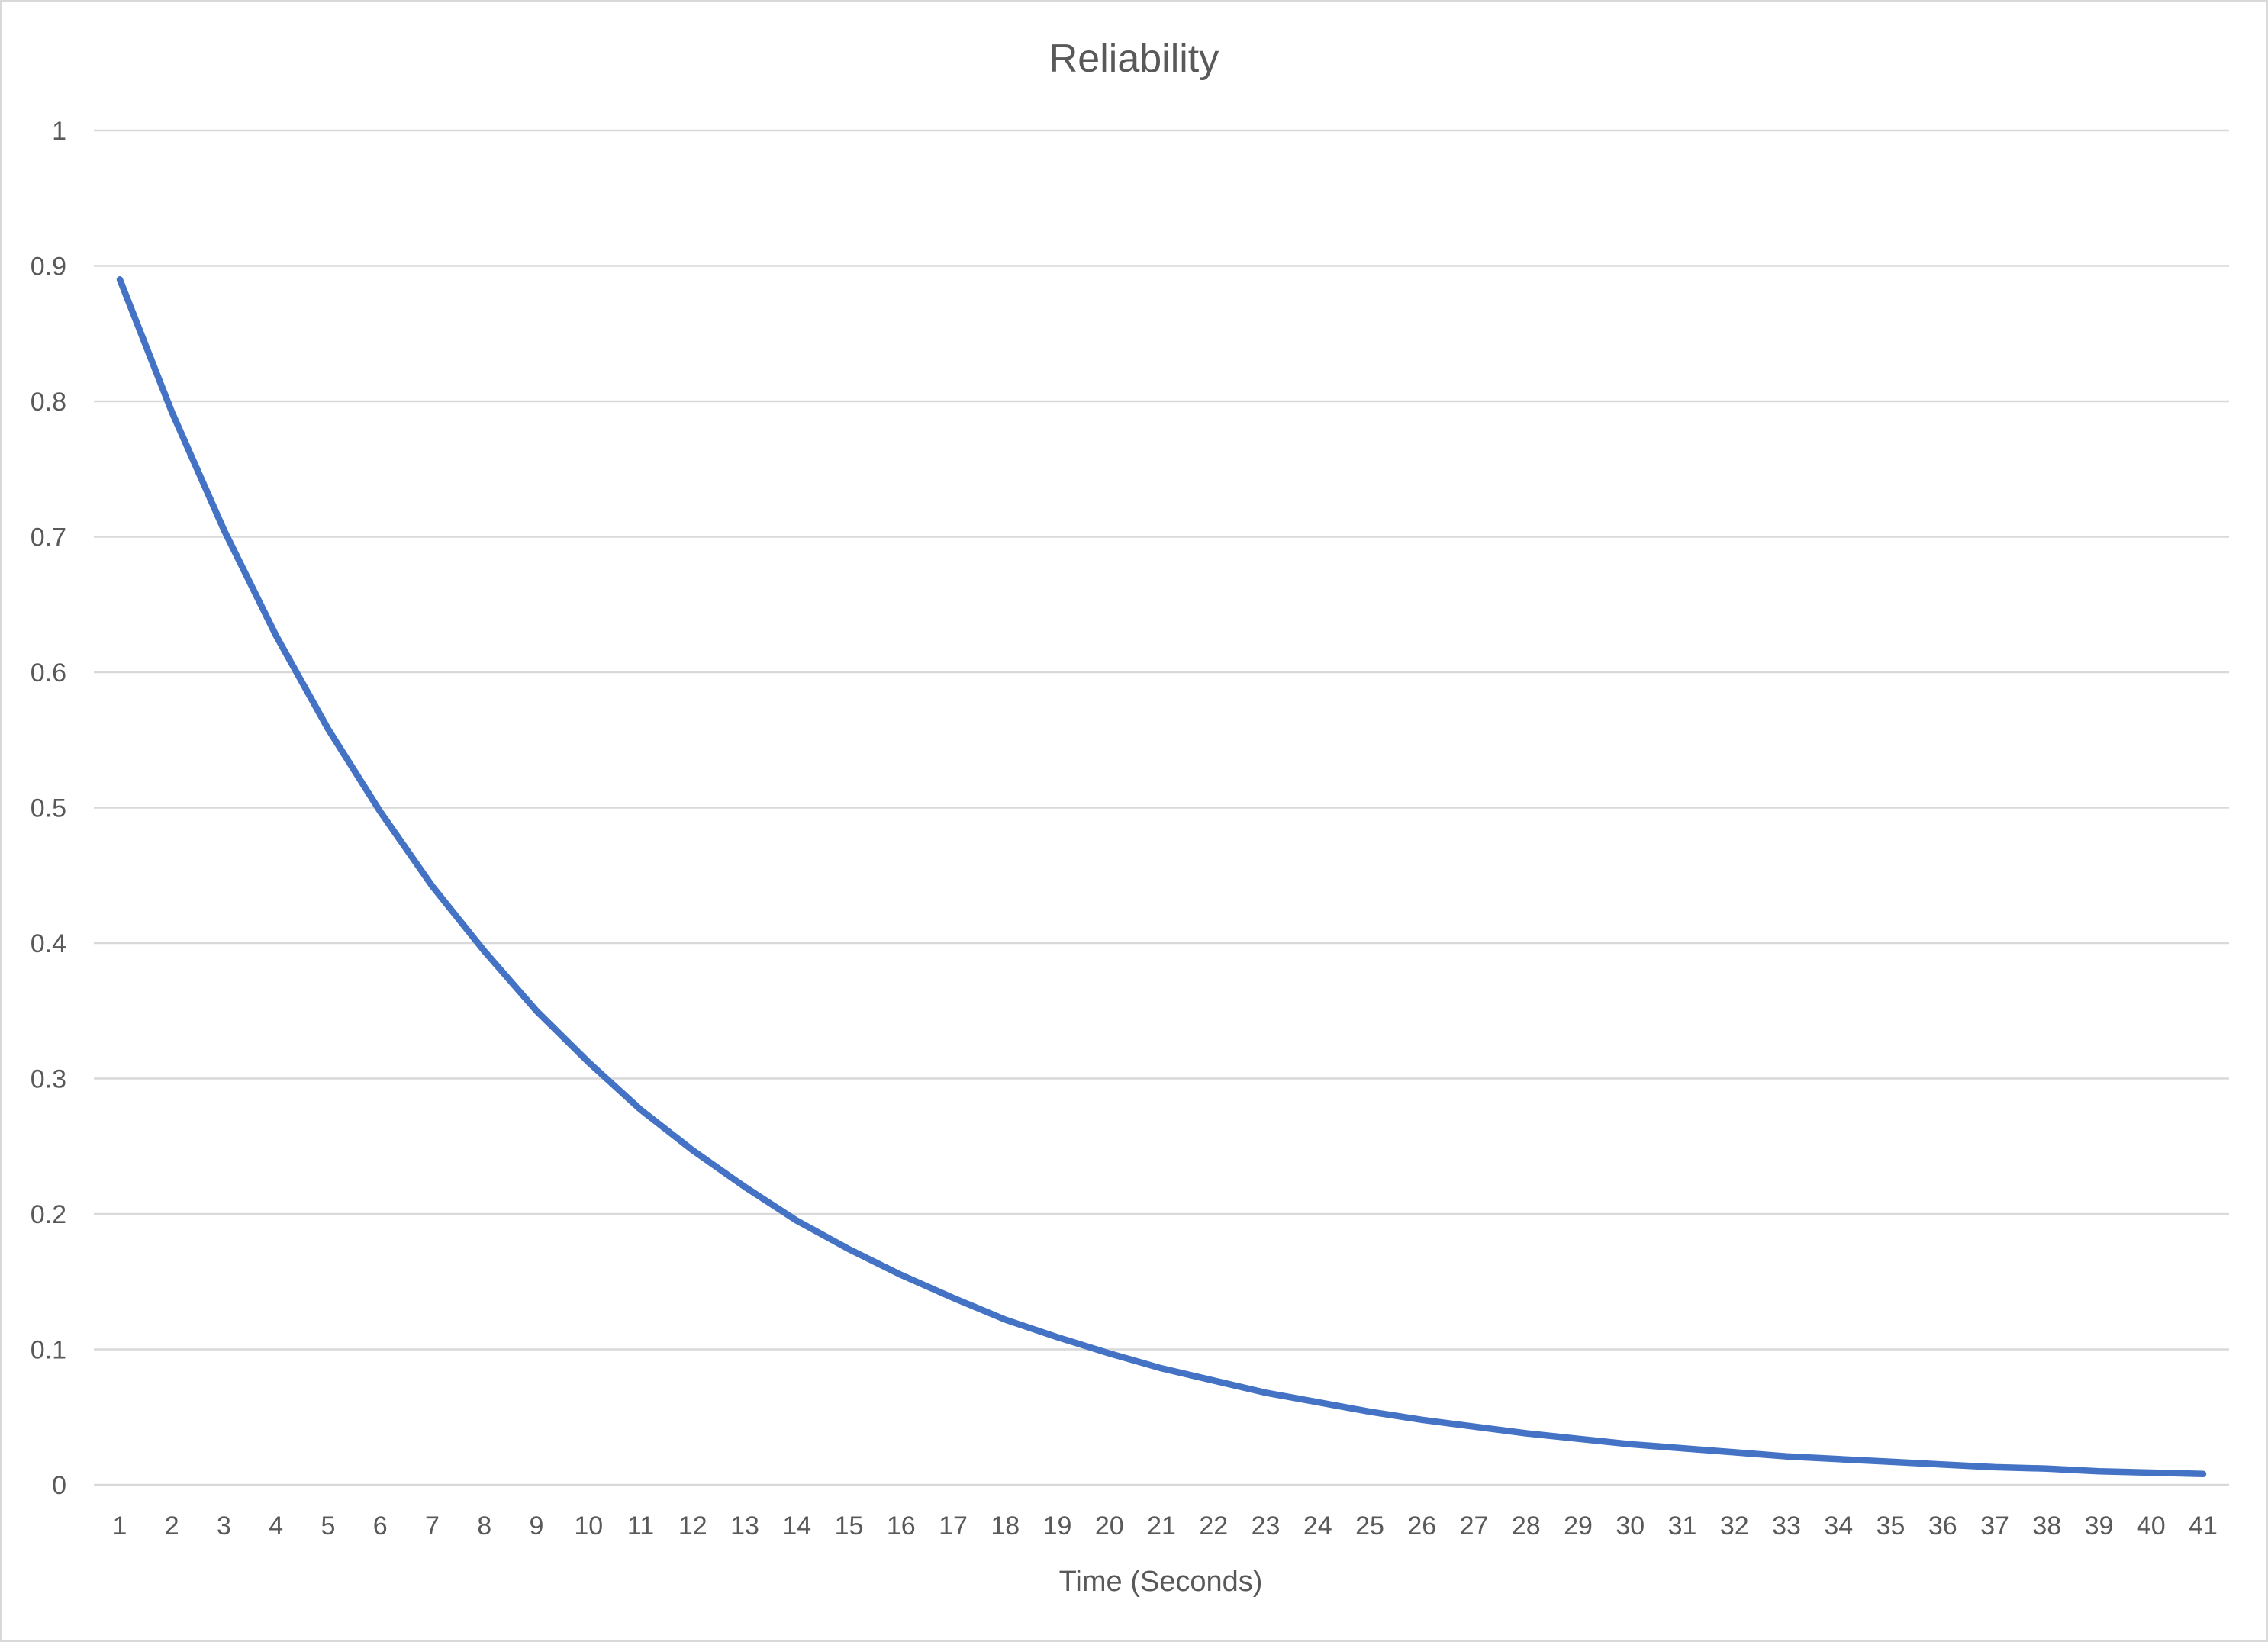 The image size is (2268, 1642). Describe the element at coordinates (1005, 1526) in the screenshot. I see `x-tick-label: 18` at that location.